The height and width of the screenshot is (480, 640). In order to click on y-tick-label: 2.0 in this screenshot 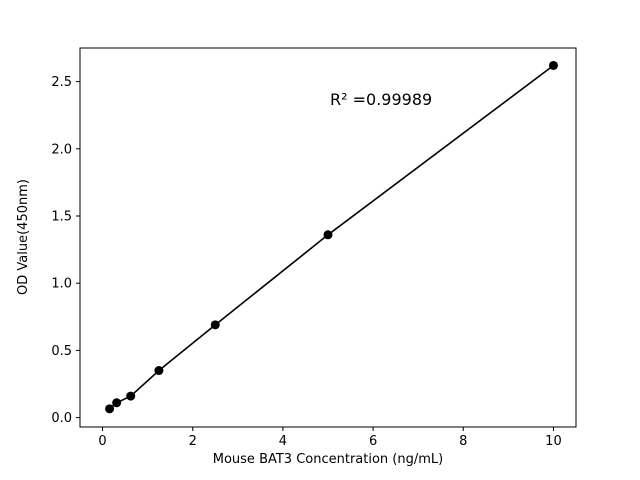, I will do `click(61, 149)`.